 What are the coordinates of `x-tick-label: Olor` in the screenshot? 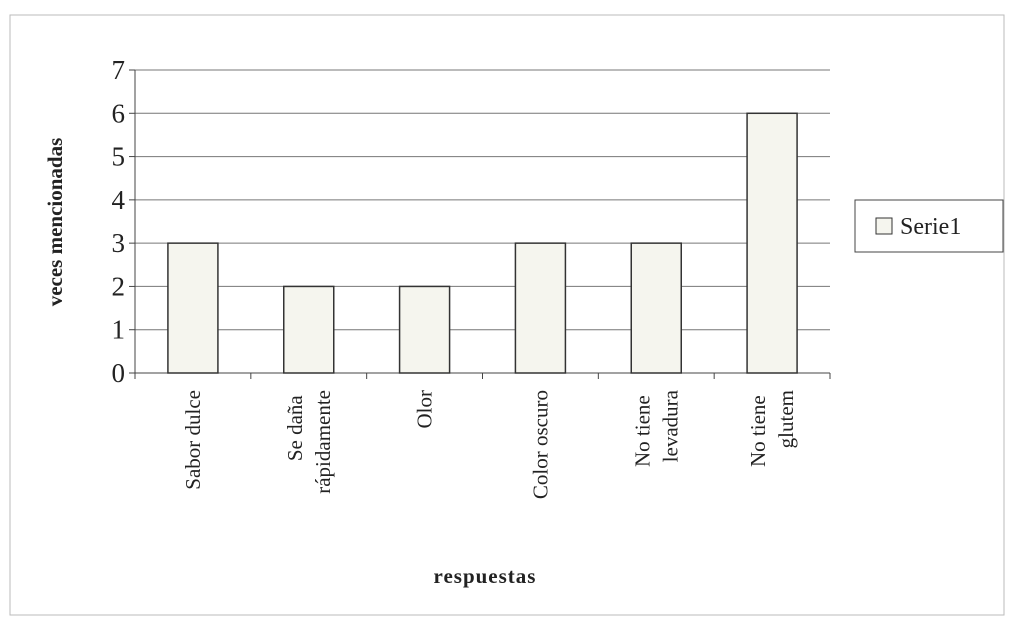 It's located at (425, 409).